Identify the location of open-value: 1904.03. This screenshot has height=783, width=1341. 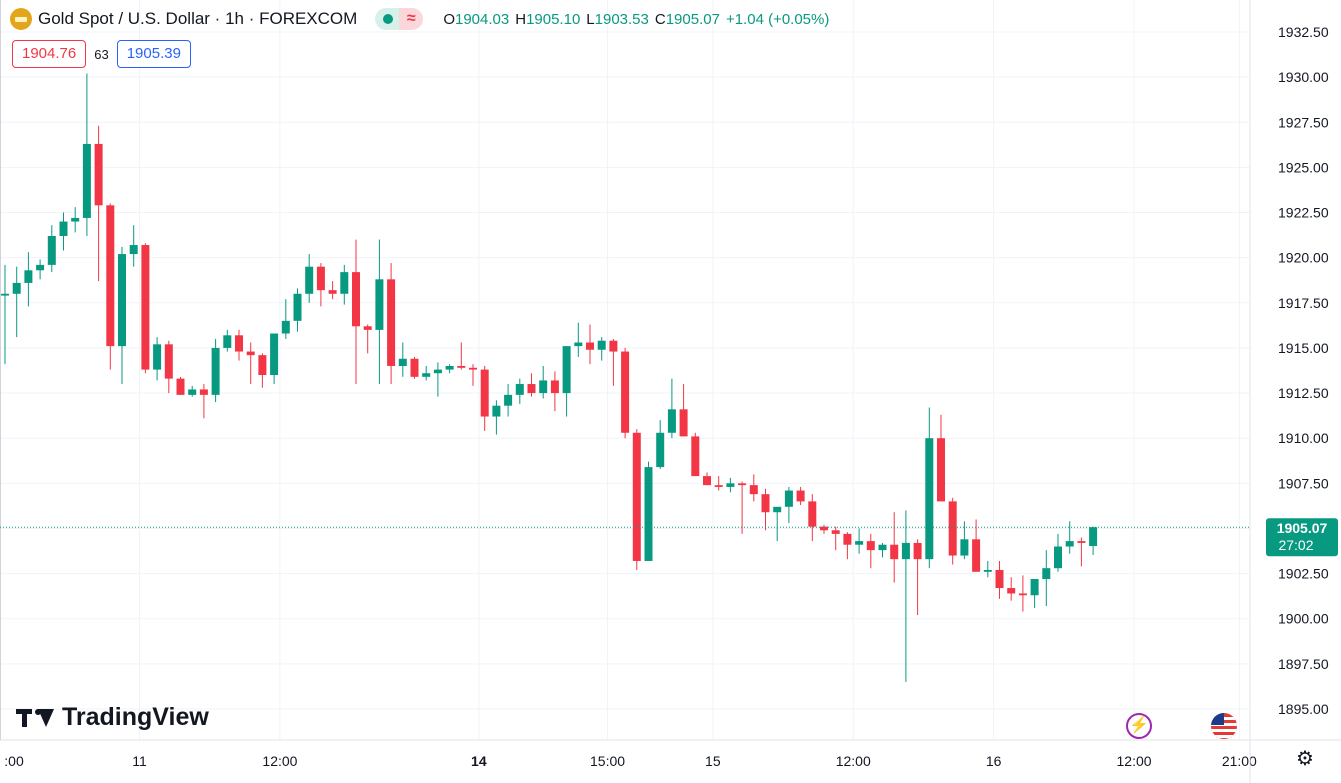
(482, 19).